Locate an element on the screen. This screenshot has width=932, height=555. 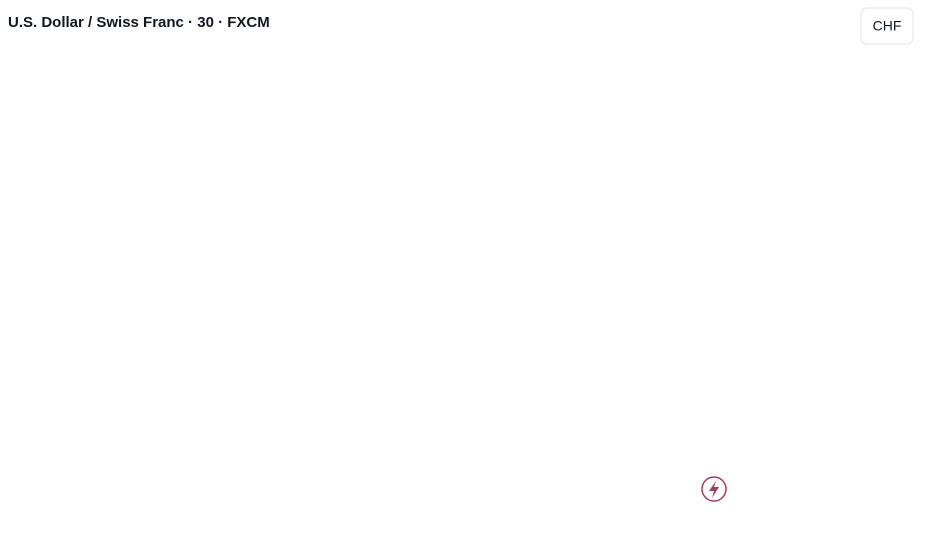
chart-title: U.S. Dollar / Swiss Franc · 30 · FXCM is located at coordinates (139, 22).